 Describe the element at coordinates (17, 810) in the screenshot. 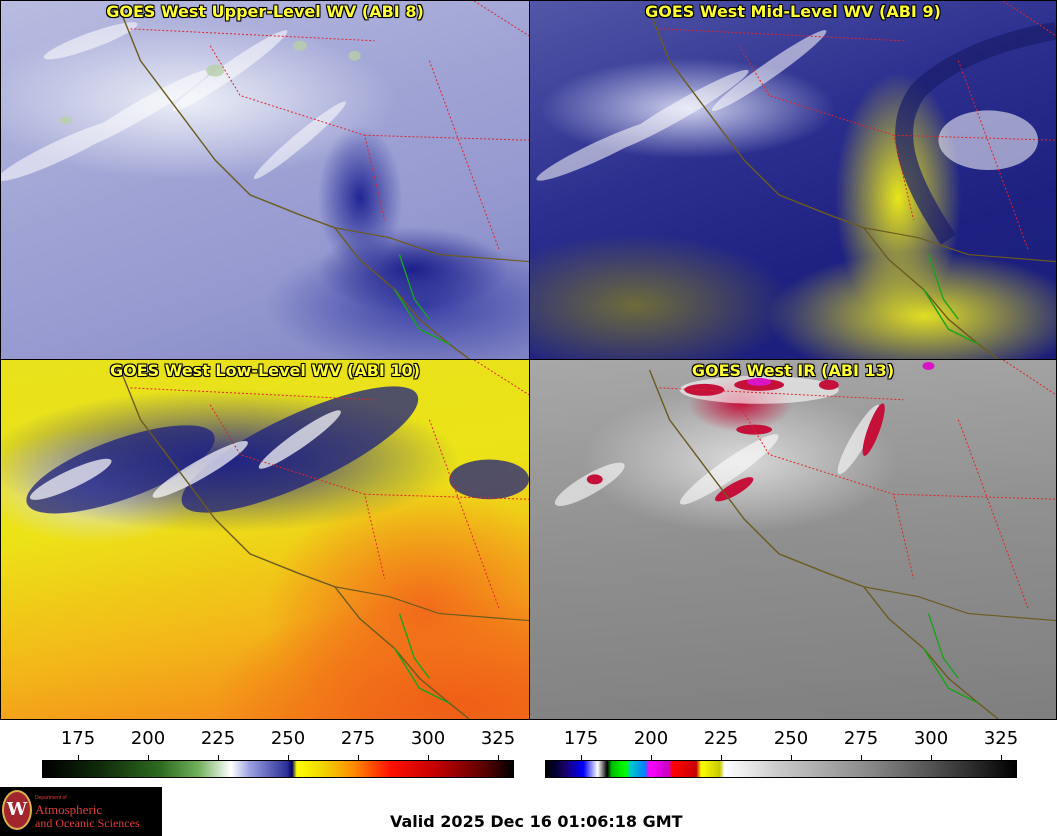

I see `university-seal-icon: W` at that location.